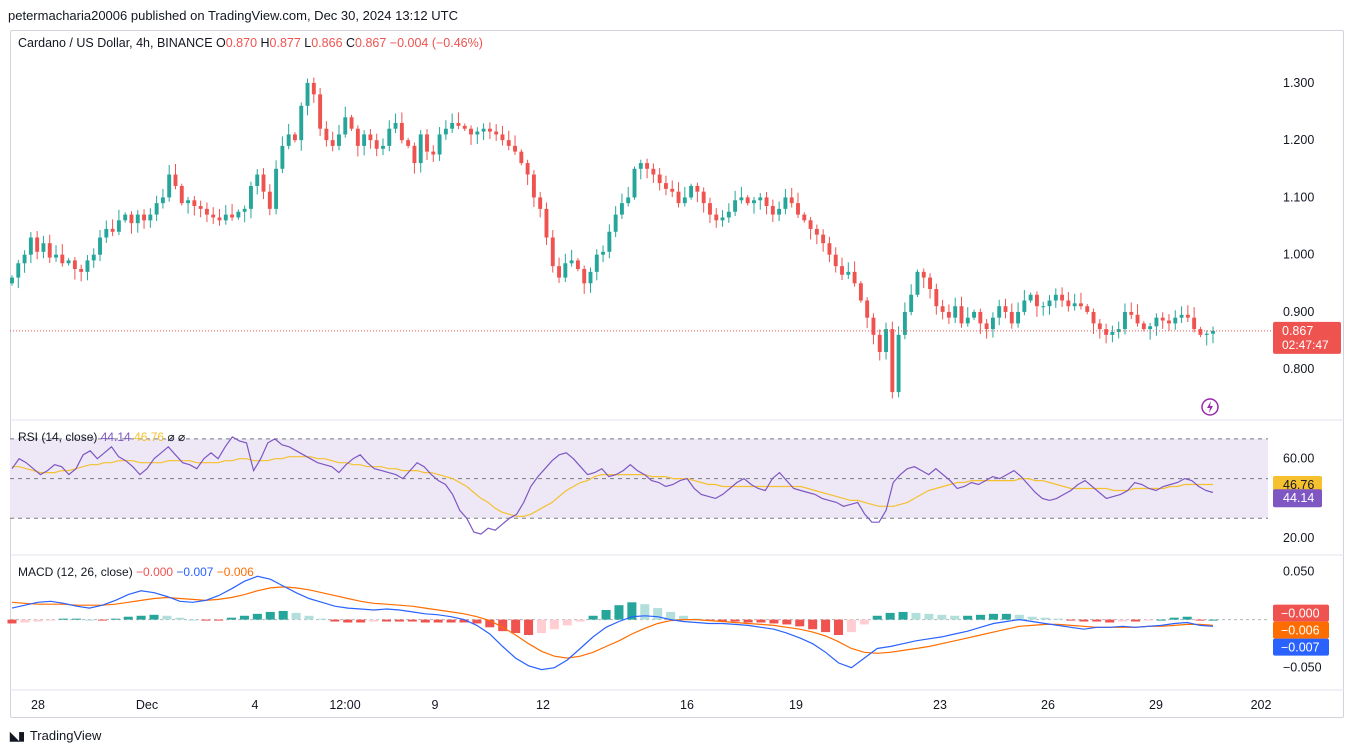 This screenshot has height=753, width=1355. What do you see at coordinates (612, 486) in the screenshot?
I see `rsi-ma-line` at bounding box center [612, 486].